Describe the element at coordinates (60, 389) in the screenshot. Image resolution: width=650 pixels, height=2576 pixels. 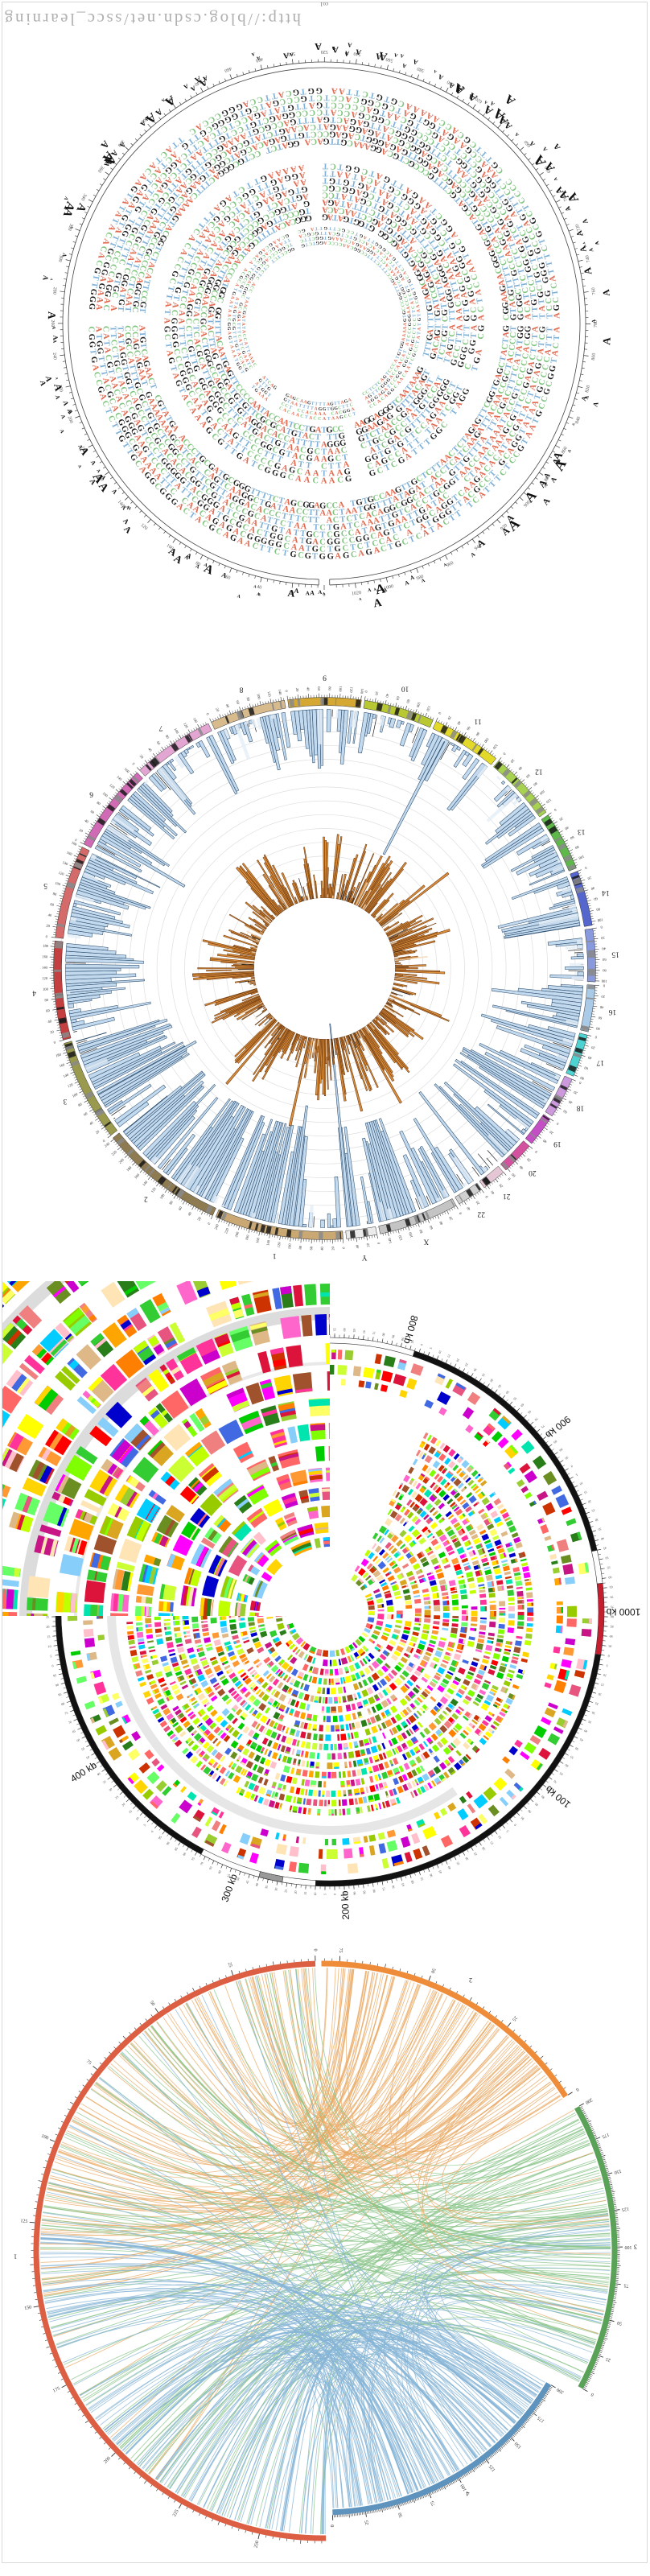
I see `svg-text: 220` at that location.